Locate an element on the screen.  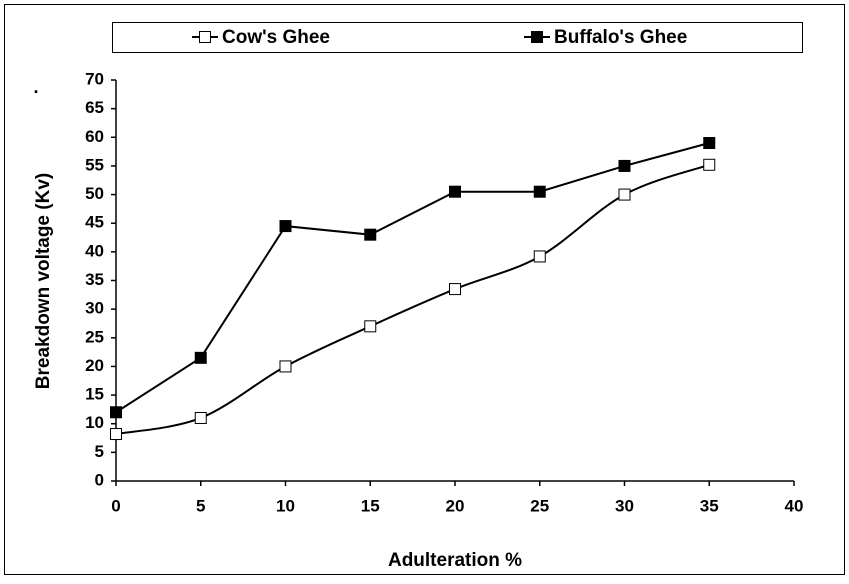
y-tick-label: 25 is located at coordinates (94, 336).